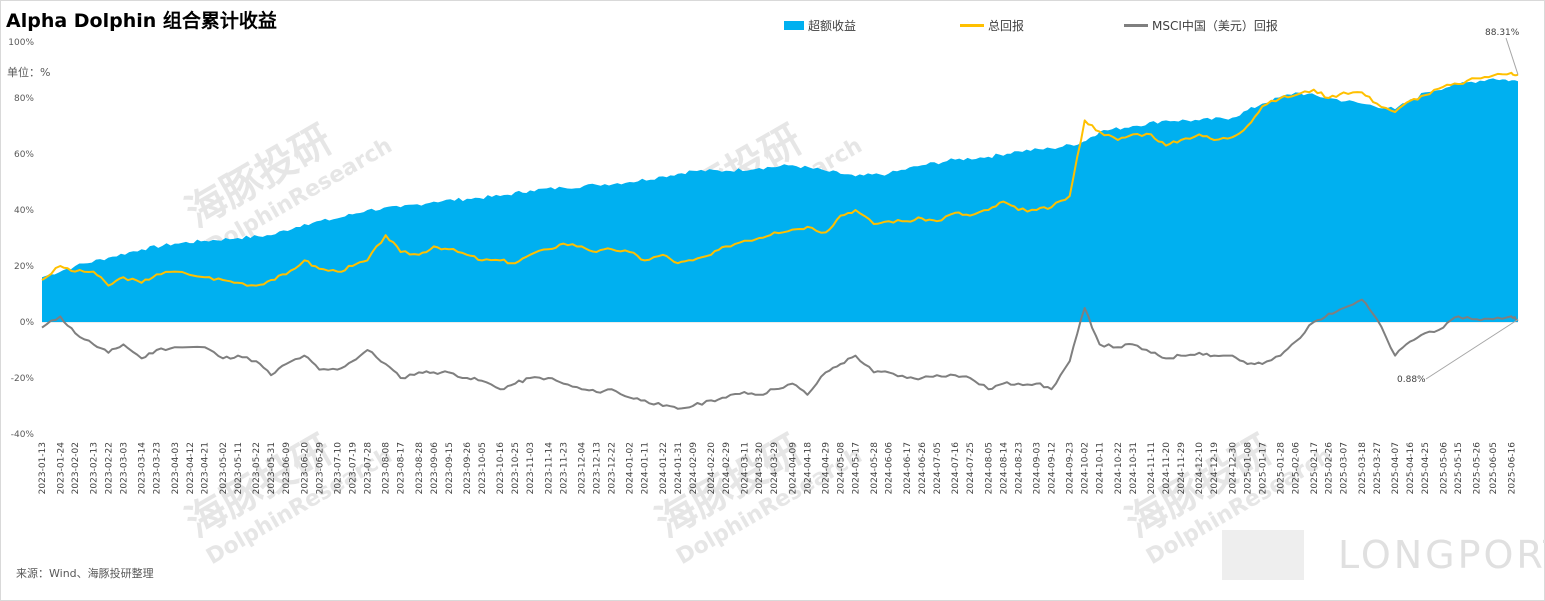 The image size is (1545, 601). I want to click on x-tick-label: 2024-06-17, so click(908, 468).